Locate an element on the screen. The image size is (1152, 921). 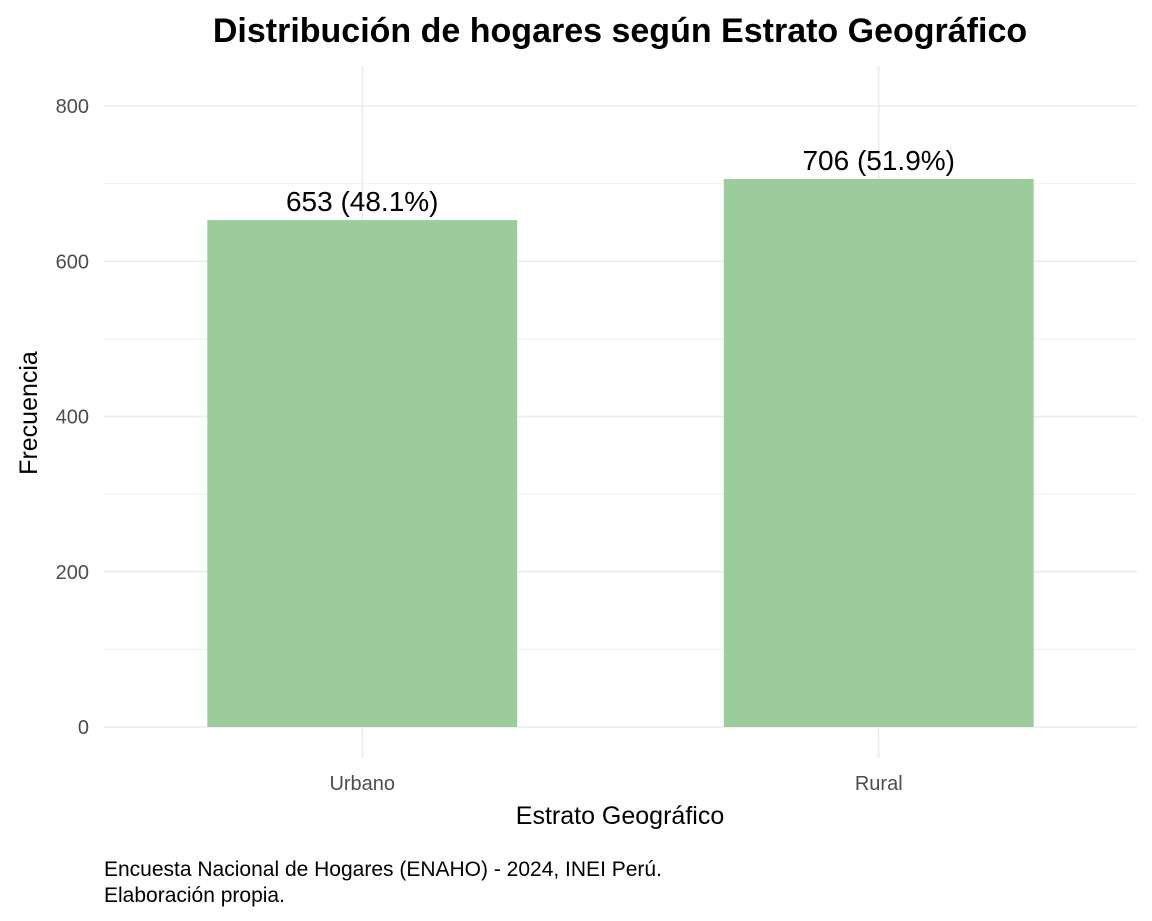
bar-urbano is located at coordinates (362, 473).